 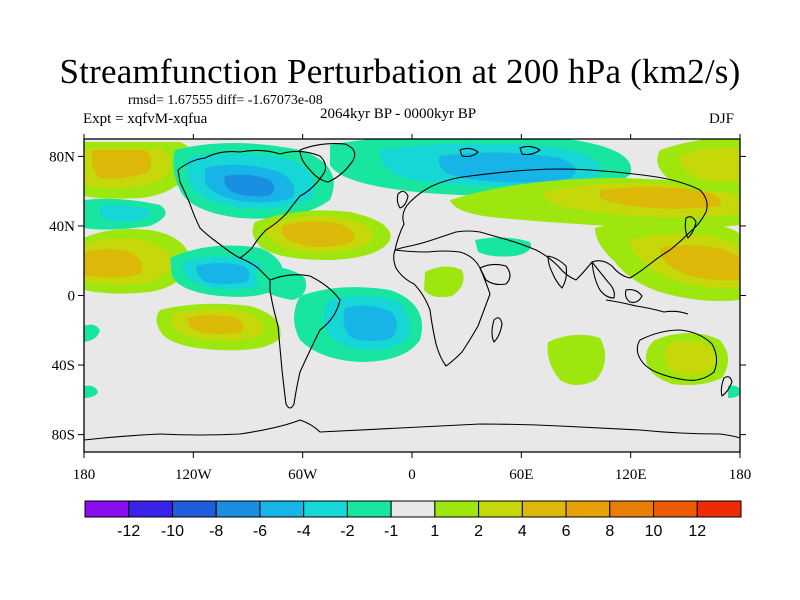 I want to click on experiment-label: Expt = xqfvM-xqfua, so click(x=145, y=119).